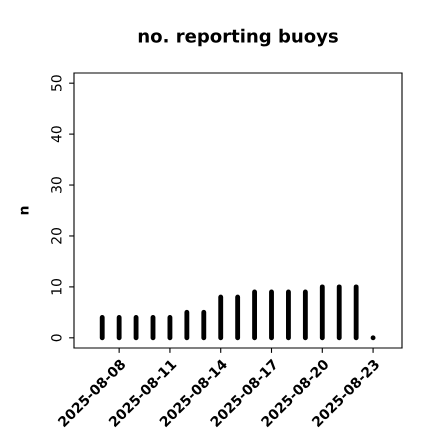 The width and height of the screenshot is (440, 440). Describe the element at coordinates (238, 37) in the screenshot. I see `chart-title: no. reporting buoys` at that location.